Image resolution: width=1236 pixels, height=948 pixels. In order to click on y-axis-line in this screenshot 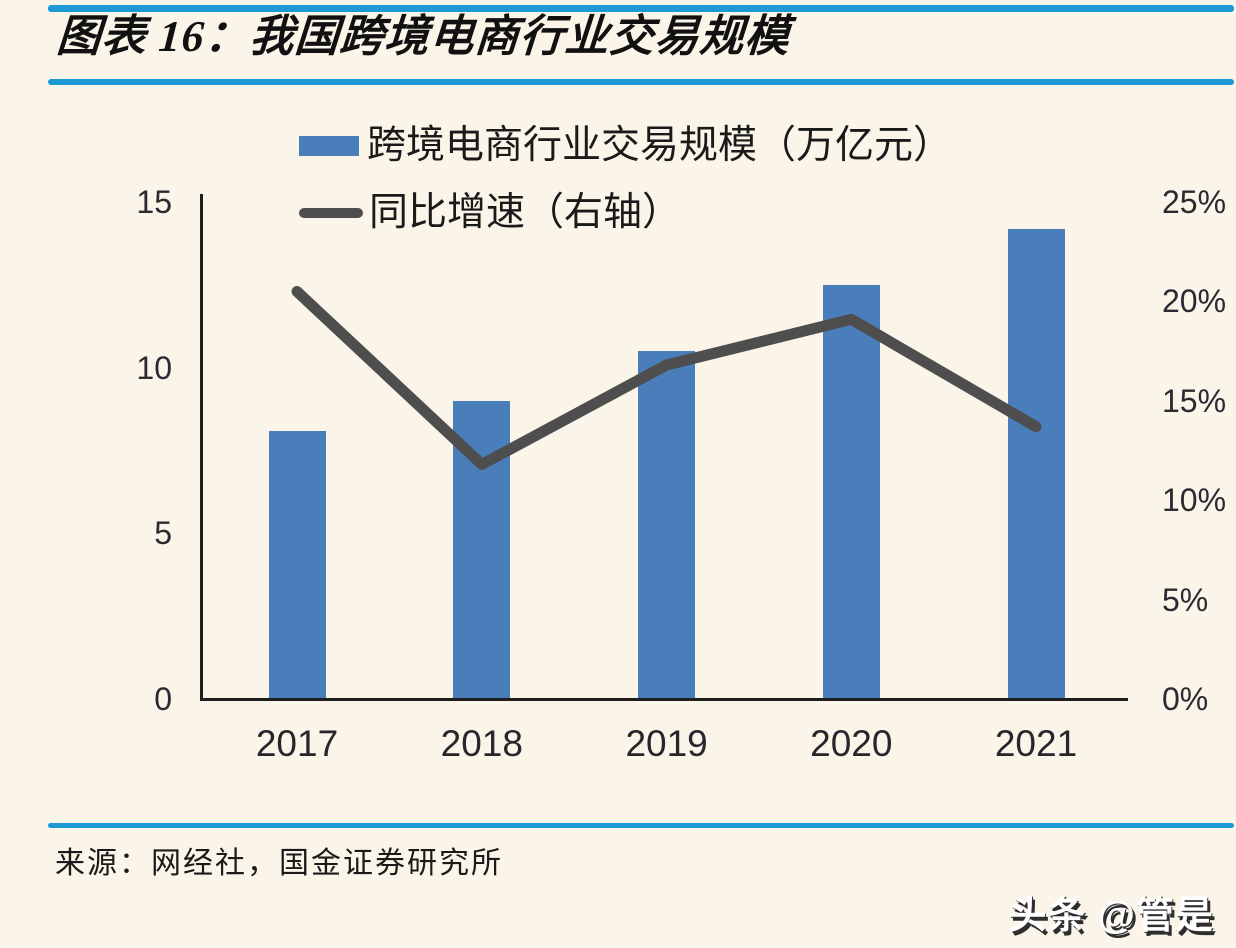, I will do `click(201, 447)`.